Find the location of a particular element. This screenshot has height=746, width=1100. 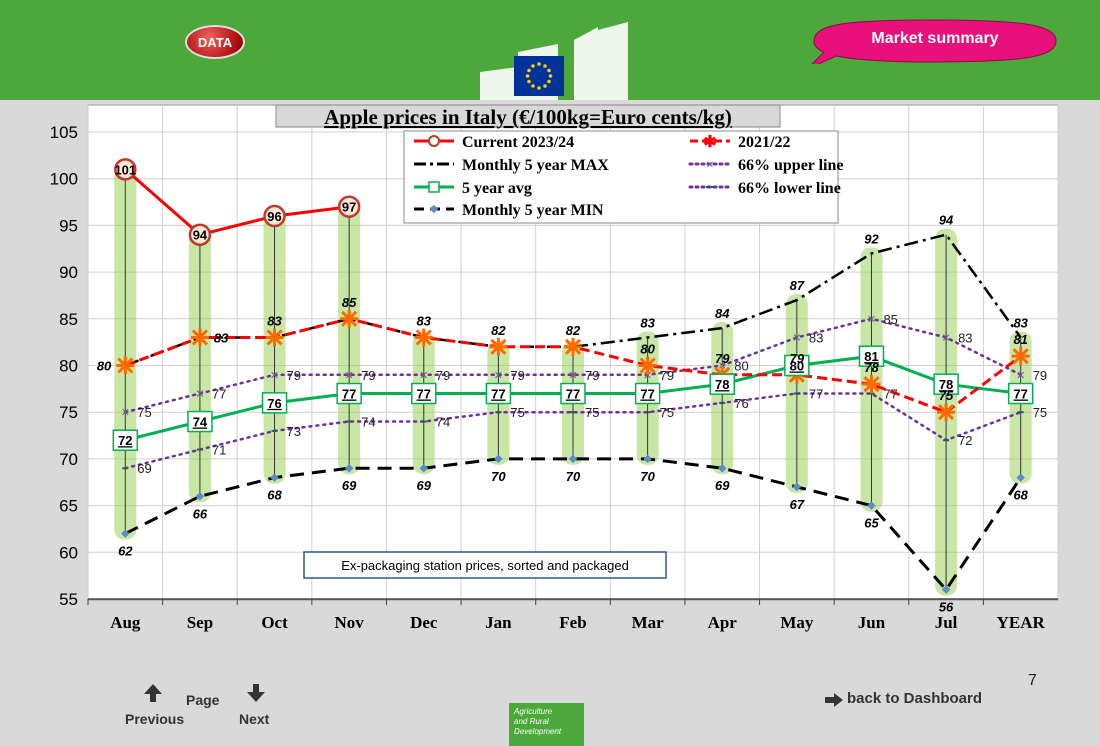

arrow-right-icon is located at coordinates (834, 700).